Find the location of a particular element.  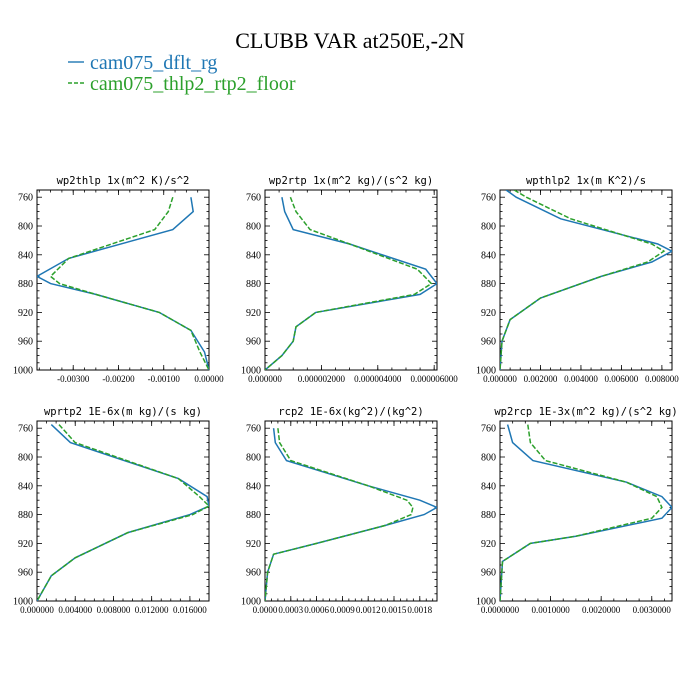

x-tick-label: 0.0006 is located at coordinates (316, 610).